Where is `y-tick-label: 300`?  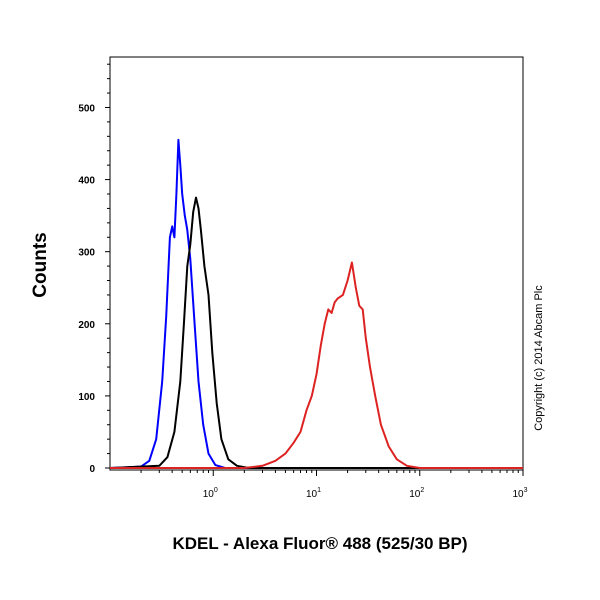
y-tick-label: 300 is located at coordinates (86, 253).